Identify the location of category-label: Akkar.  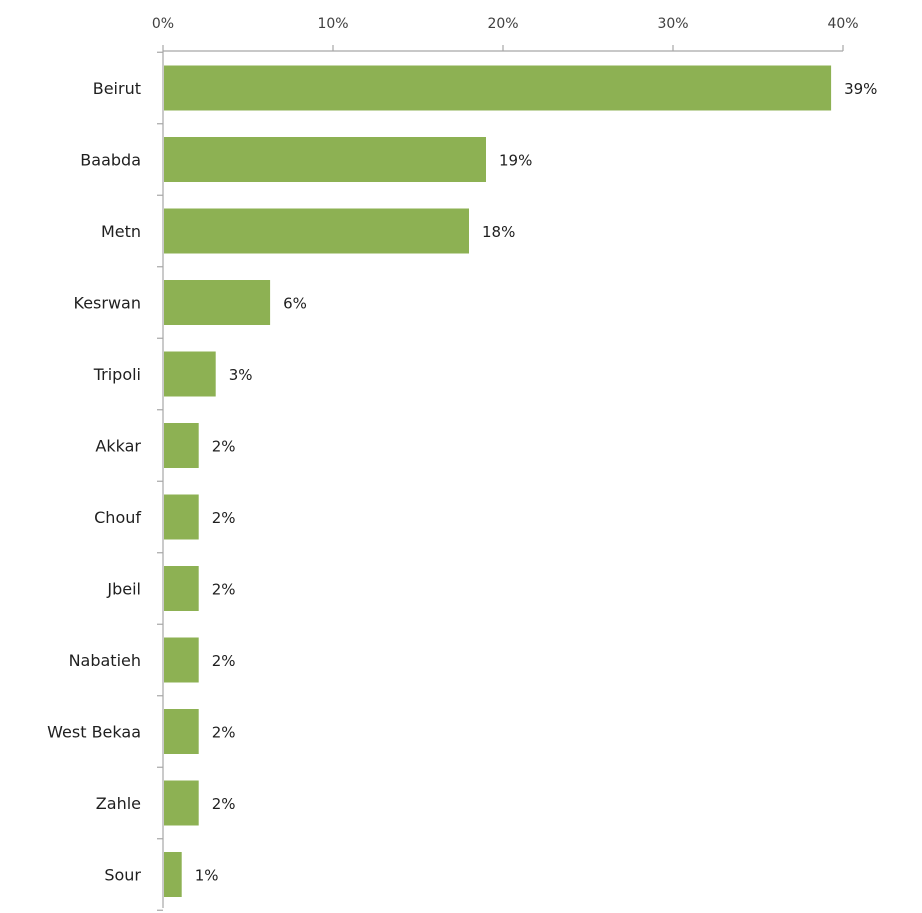
(118, 446).